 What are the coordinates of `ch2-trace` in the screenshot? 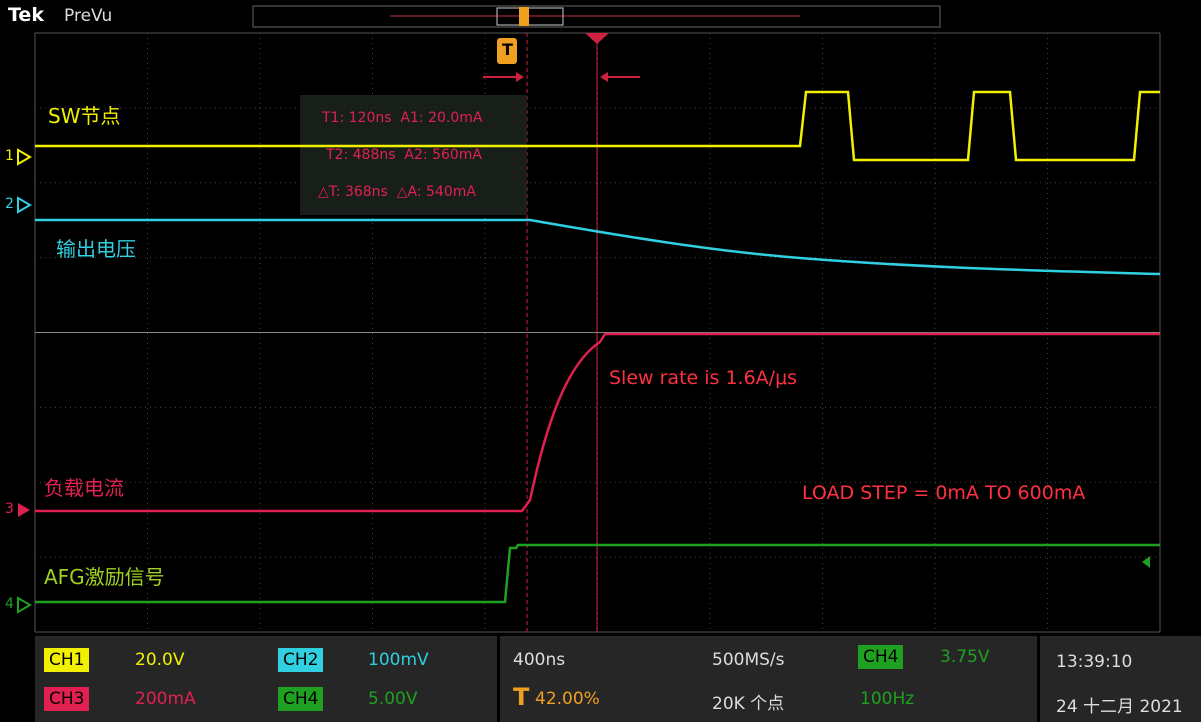 It's located at (598, 247).